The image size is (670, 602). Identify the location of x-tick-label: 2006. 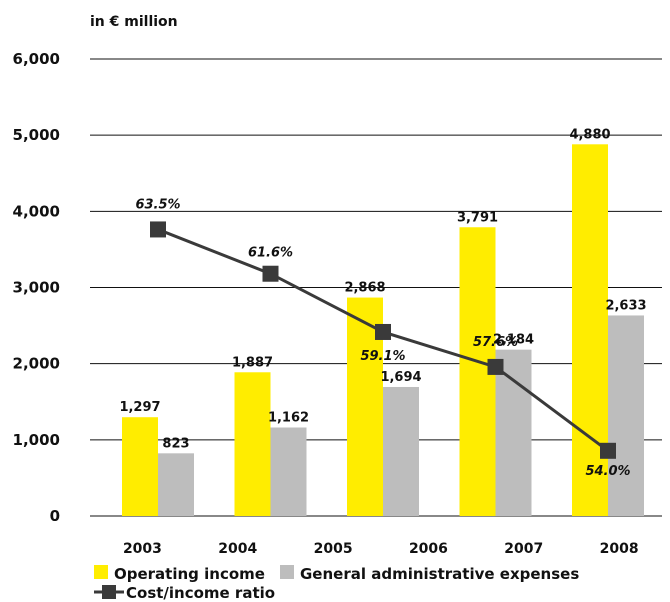
(428, 549).